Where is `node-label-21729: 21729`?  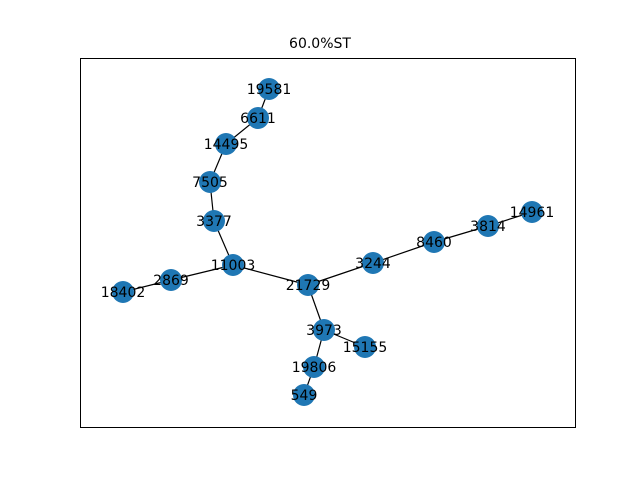
node-label-21729: 21729 is located at coordinates (308, 286).